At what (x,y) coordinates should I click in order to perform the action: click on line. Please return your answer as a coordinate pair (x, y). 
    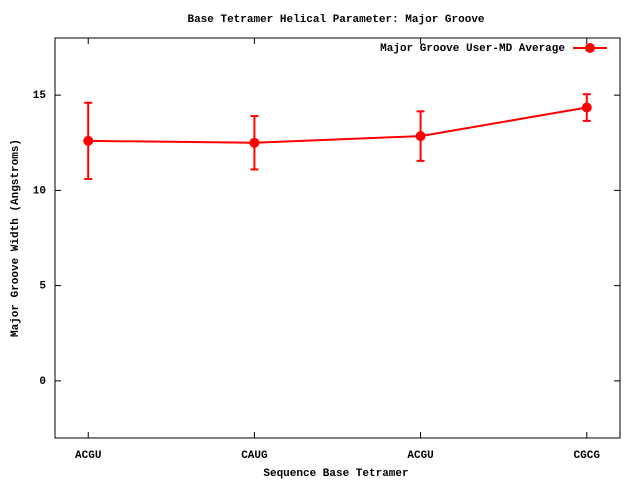
    Looking at the image, I should click on (337, 125).